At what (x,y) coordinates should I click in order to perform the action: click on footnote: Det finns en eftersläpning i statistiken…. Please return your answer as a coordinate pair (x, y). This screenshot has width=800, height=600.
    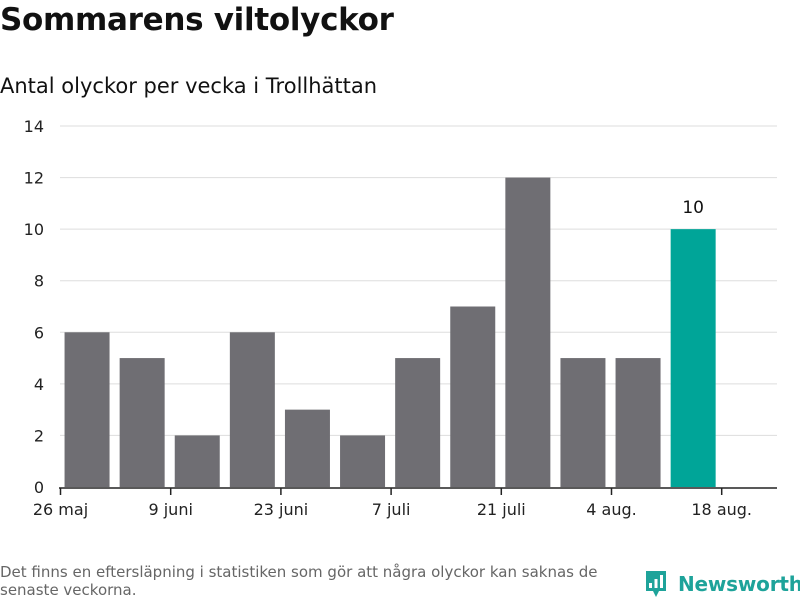
    Looking at the image, I should click on (299, 581).